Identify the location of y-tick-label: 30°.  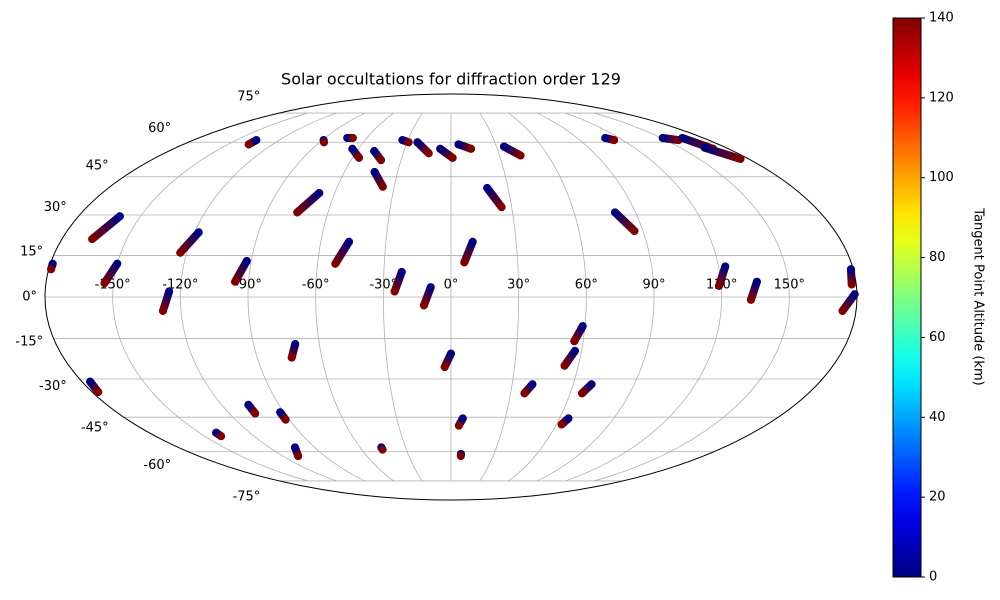
(55, 207).